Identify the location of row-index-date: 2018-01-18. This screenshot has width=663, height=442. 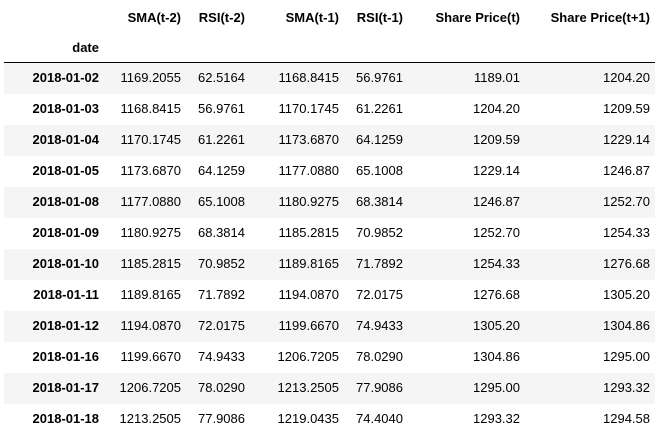
(66, 418).